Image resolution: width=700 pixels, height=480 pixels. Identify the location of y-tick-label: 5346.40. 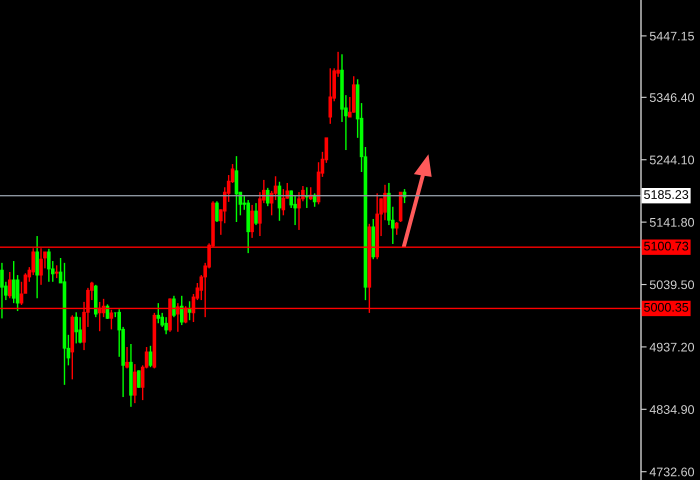
(672, 97).